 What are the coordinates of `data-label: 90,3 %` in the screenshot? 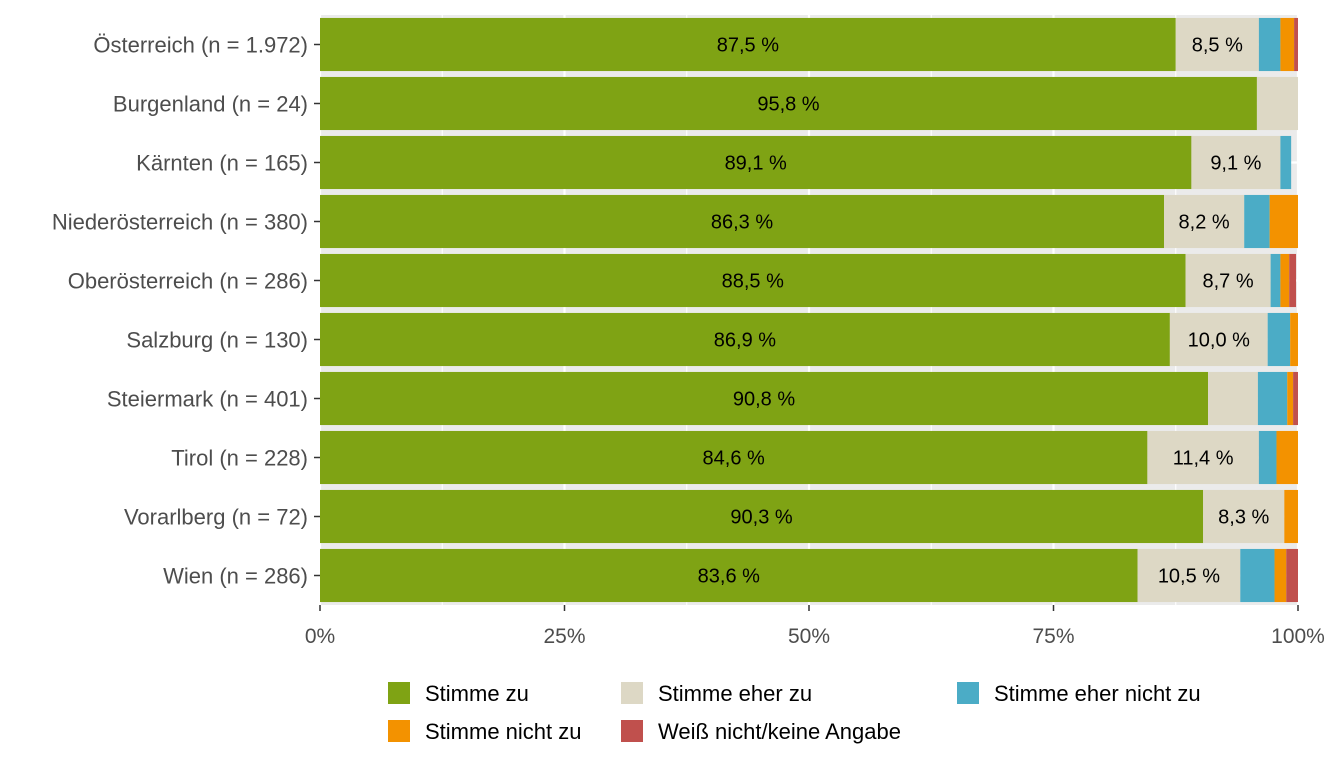 It's located at (761, 518).